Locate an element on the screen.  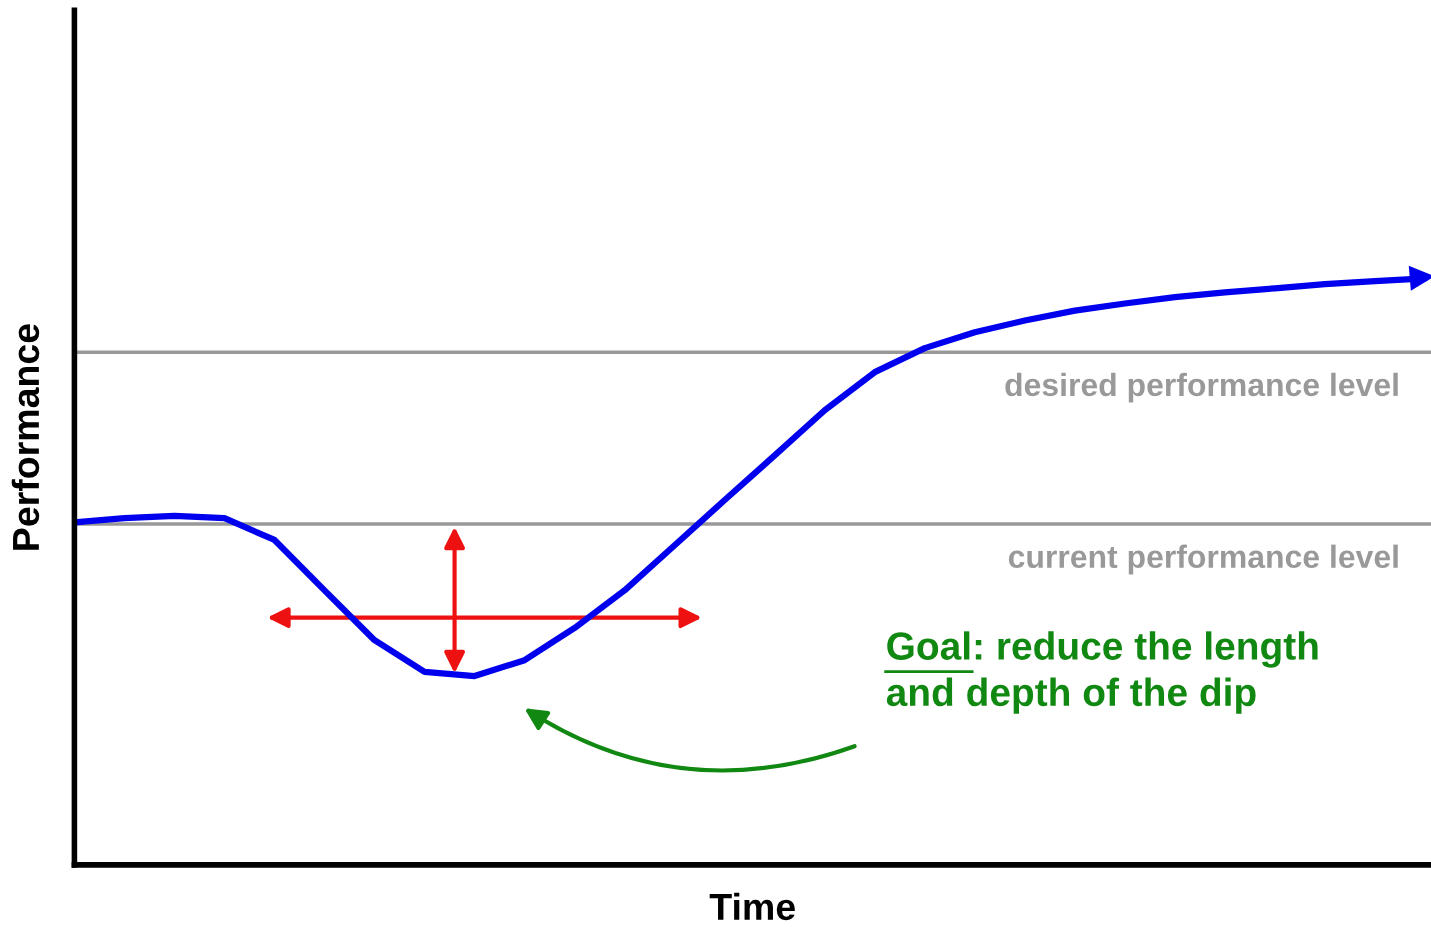
y-axis-title: Performance is located at coordinates (25, 437).